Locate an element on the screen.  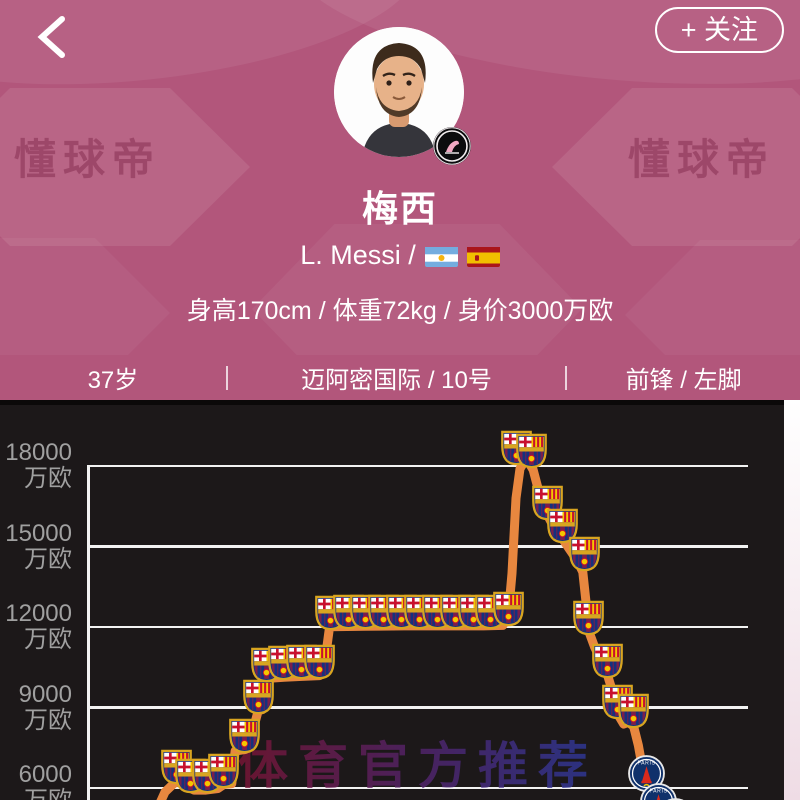
right-edge-strip is located at coordinates (792, 600).